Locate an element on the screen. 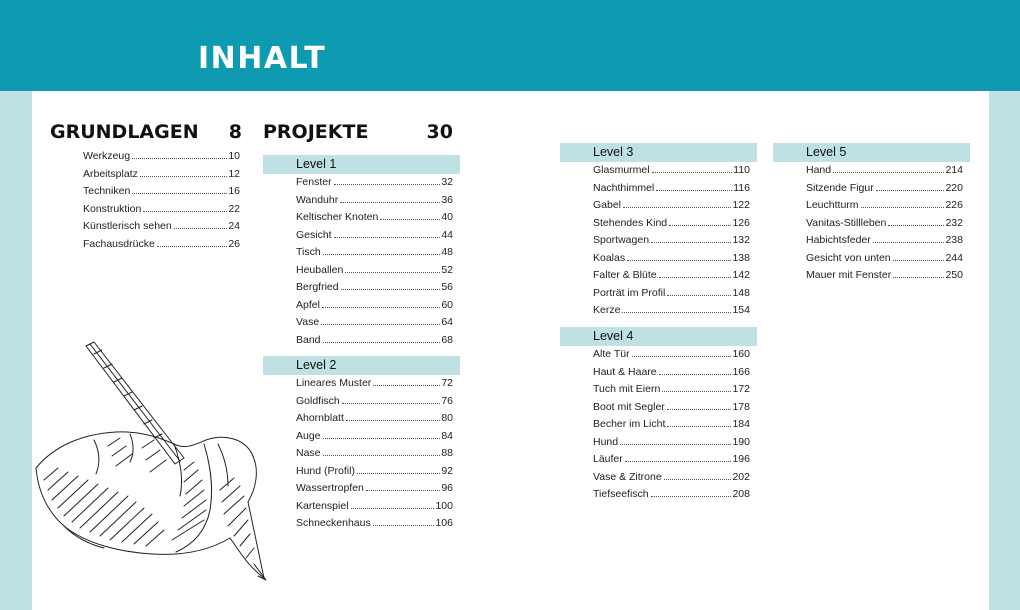  toc-entry: Glasmurmel 110 is located at coordinates (671, 171).